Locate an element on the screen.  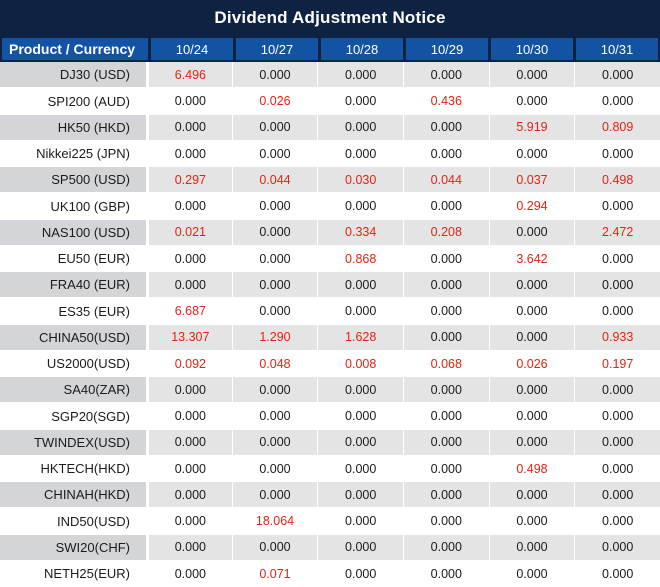
value-cell: 0.026 is located at coordinates (531, 363).